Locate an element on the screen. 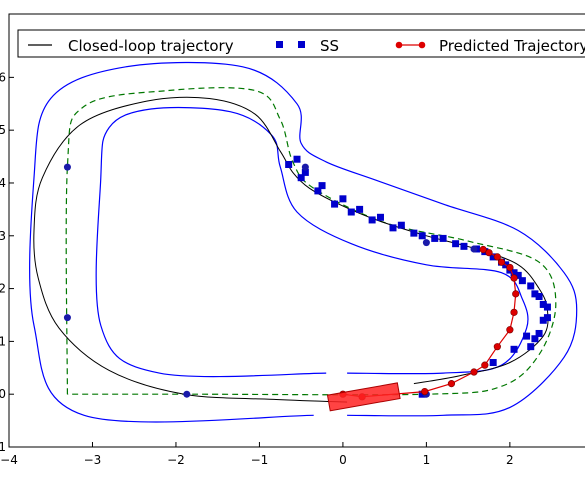 Image resolution: width=585 pixels, height=480 pixels. y-tick-label: 2 is located at coordinates (3, 289).